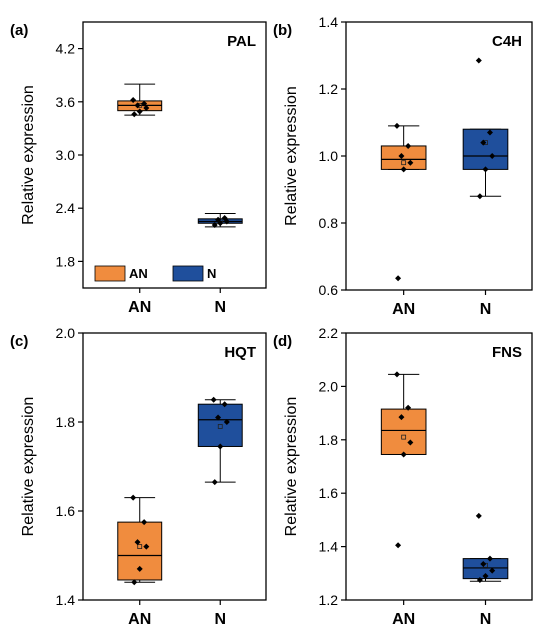 The width and height of the screenshot is (550, 642). I want to click on y-tick-label: 2.2, so click(329, 333).